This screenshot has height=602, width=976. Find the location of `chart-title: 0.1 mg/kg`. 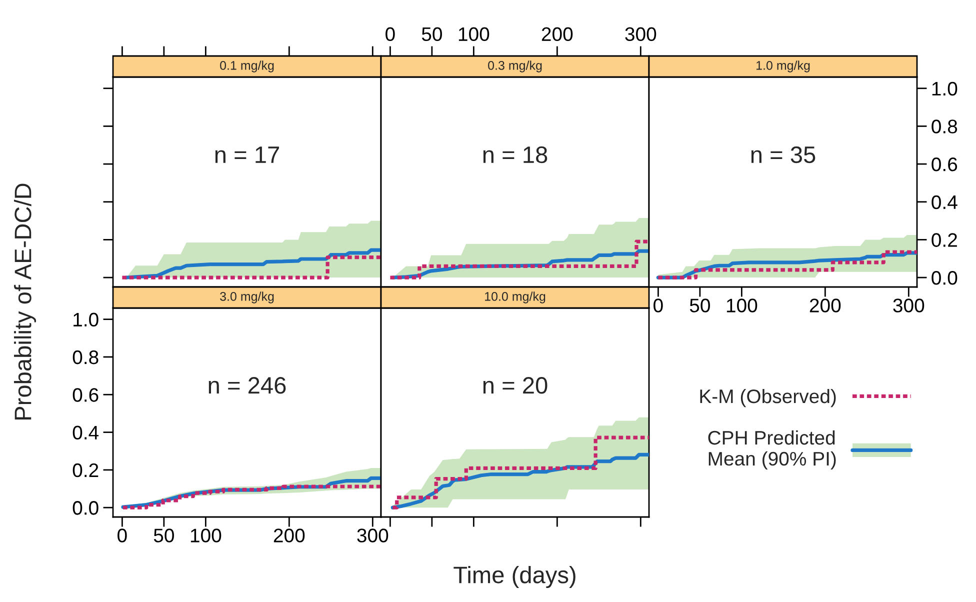

chart-title: 0.1 mg/kg is located at coordinates (247, 66).